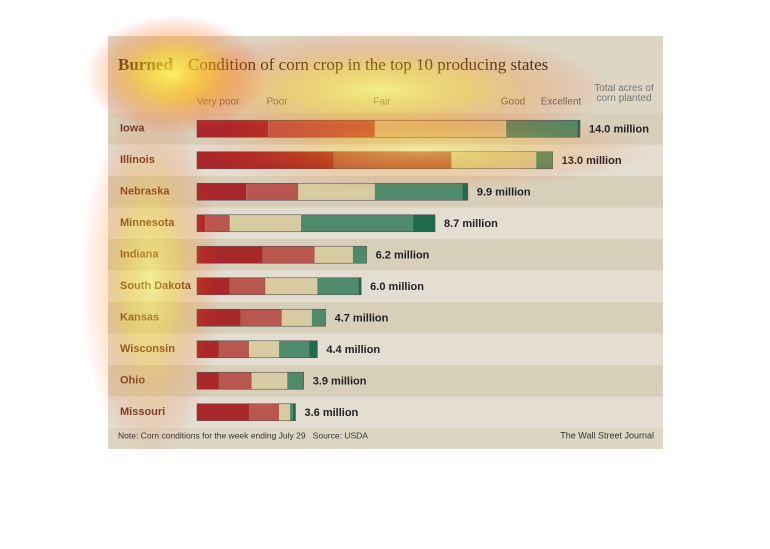 The image size is (770, 549). I want to click on y-tick-label: Illinois, so click(137, 160).